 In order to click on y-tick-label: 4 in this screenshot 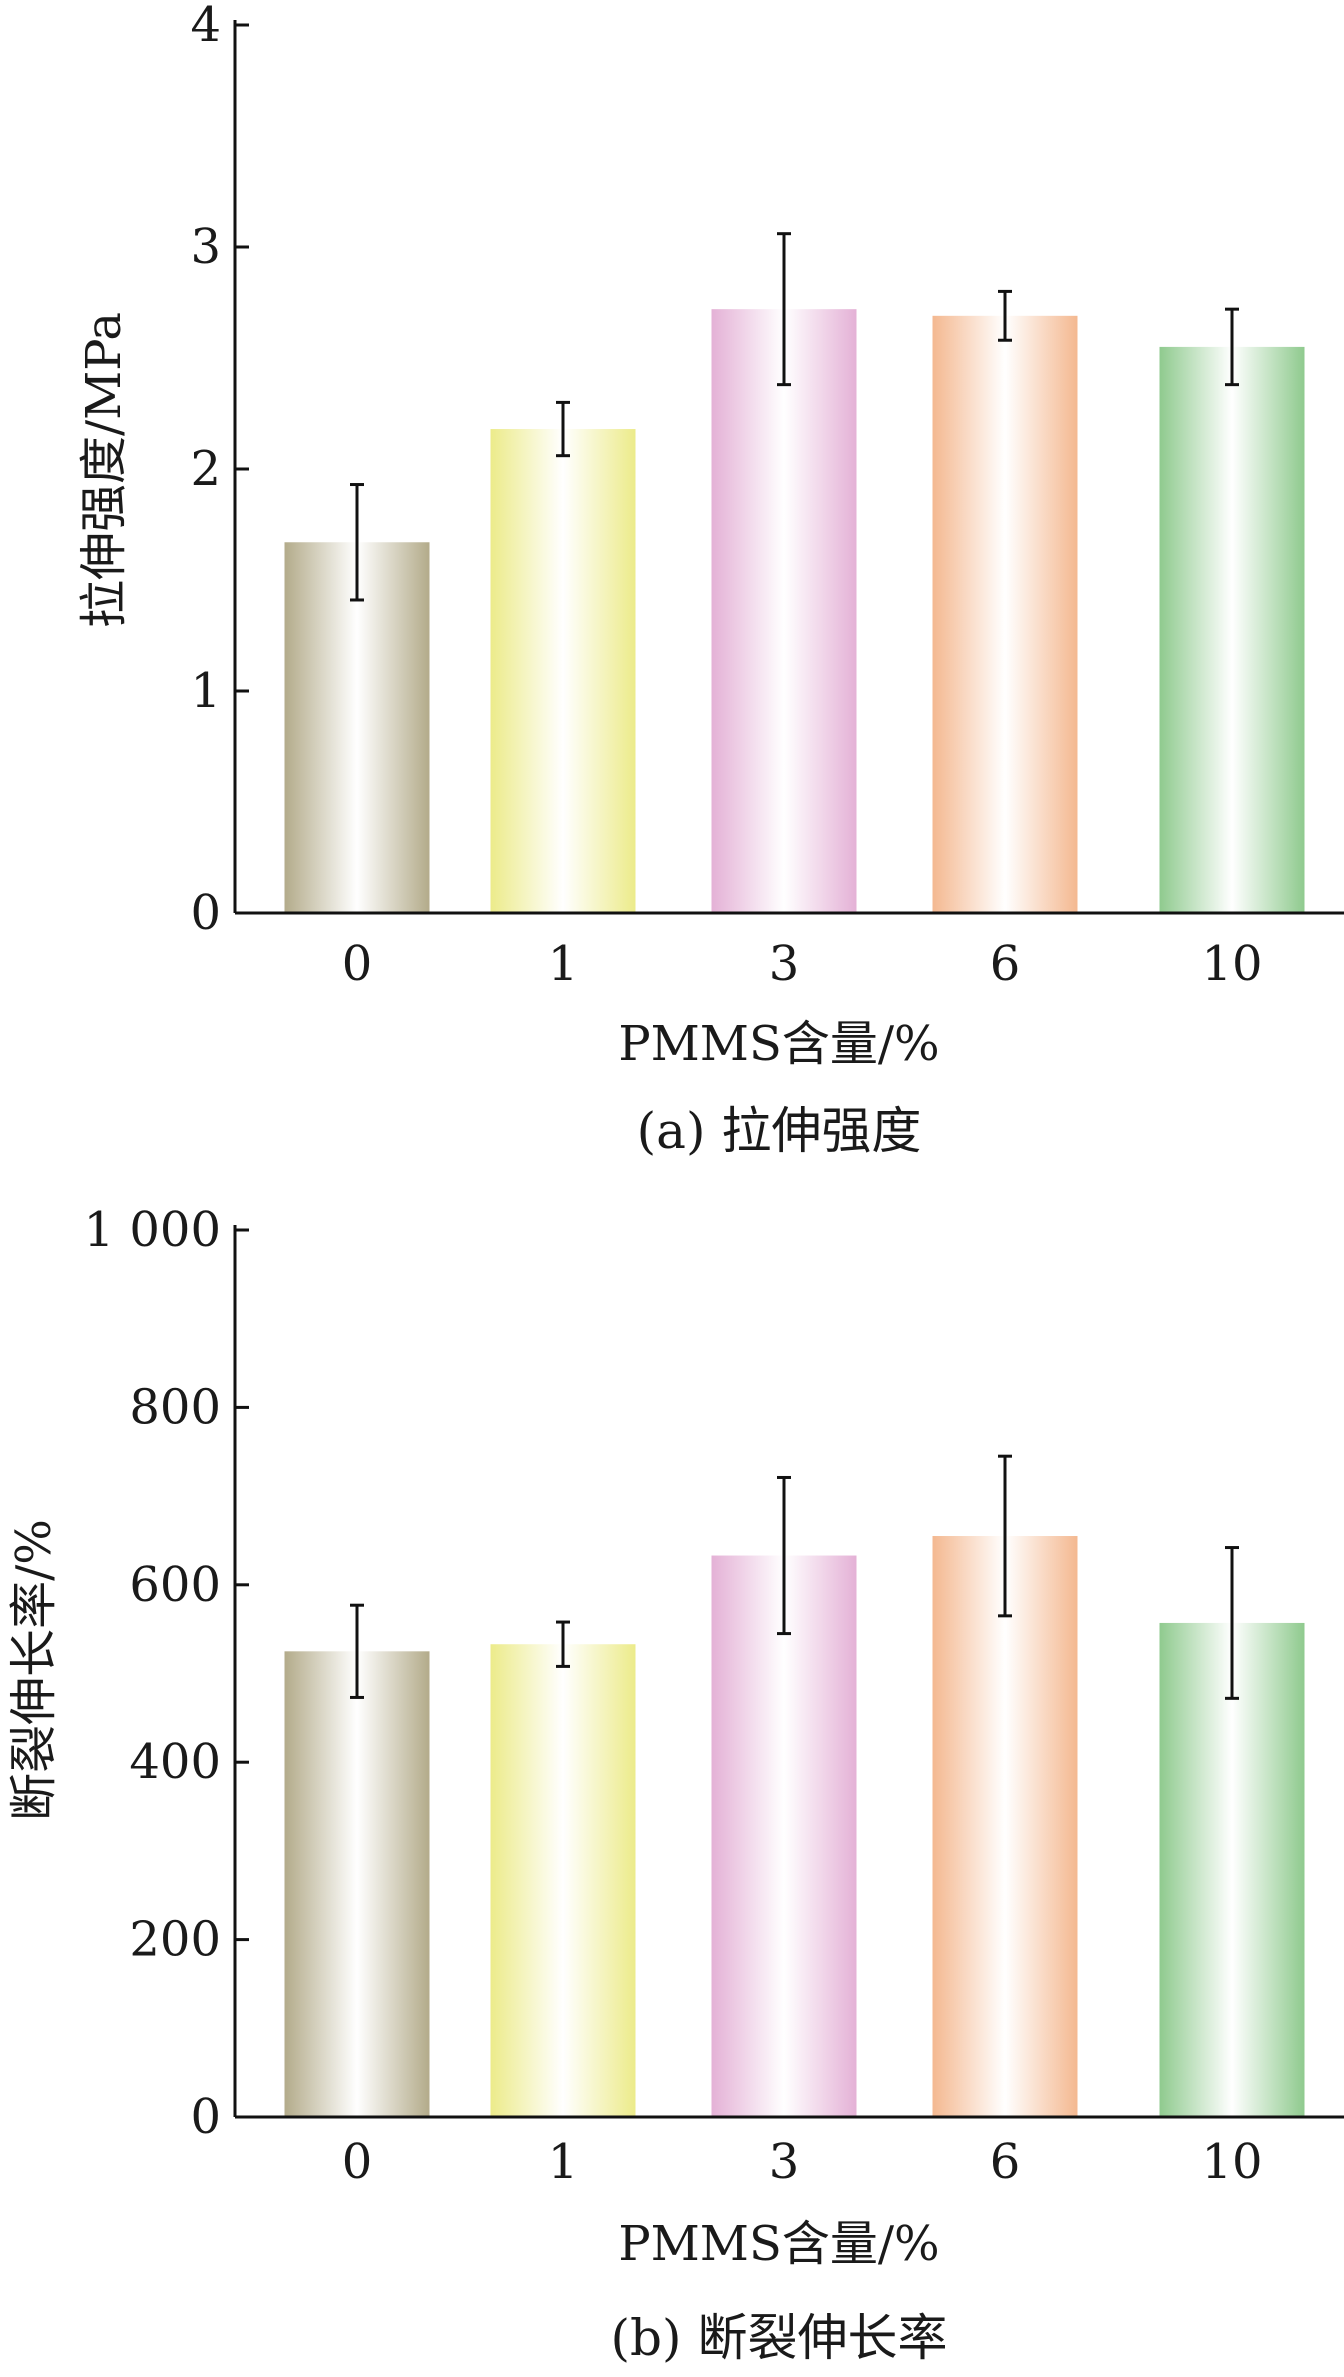, I will do `click(205, 26)`.